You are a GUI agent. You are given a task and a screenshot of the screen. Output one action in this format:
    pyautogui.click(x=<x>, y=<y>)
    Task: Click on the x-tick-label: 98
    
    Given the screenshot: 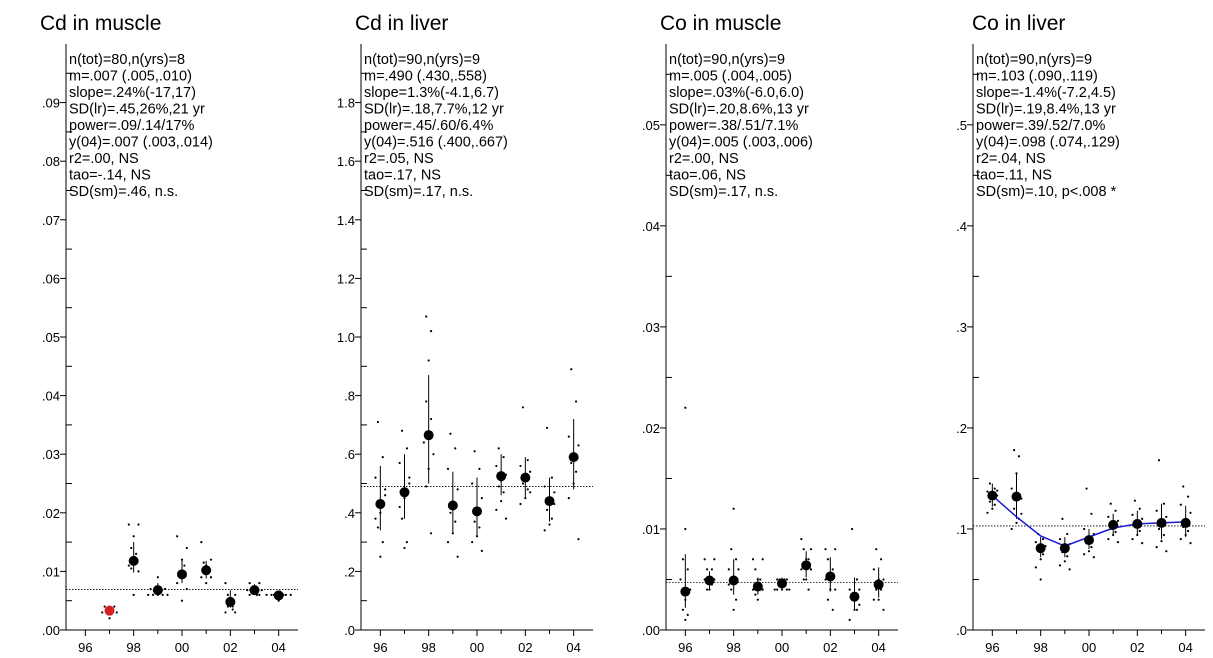 What is the action you would take?
    pyautogui.click(x=133, y=647)
    